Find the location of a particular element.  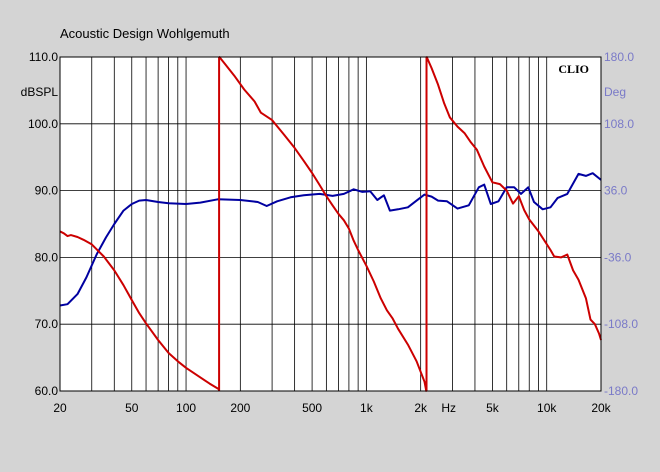

x-ticks: 20 50 100 200 500 1k 2k 5k 10k 20k is located at coordinates (332, 408).